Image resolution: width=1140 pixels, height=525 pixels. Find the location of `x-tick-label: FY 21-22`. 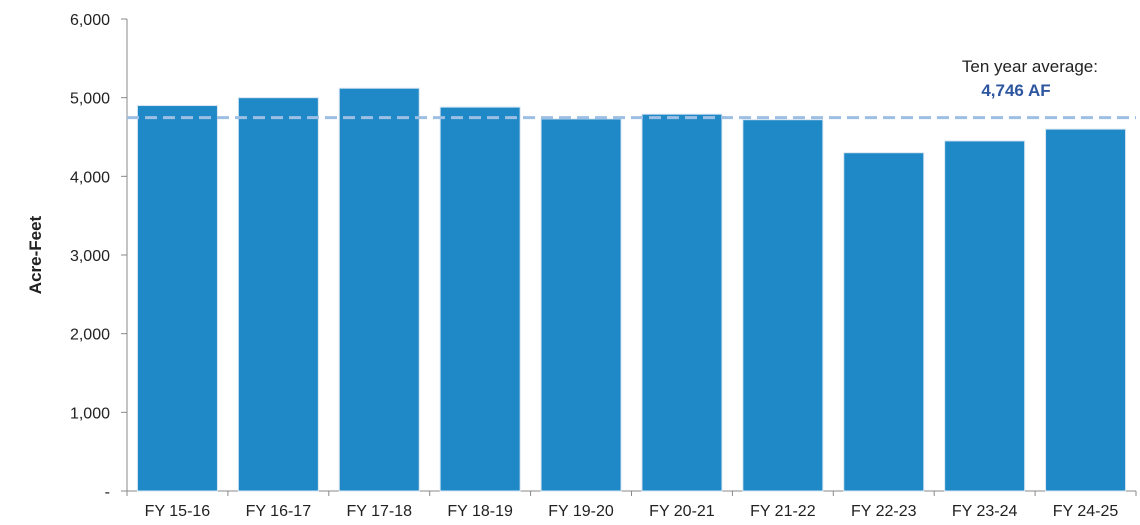

x-tick-label: FY 21-22 is located at coordinates (783, 511).